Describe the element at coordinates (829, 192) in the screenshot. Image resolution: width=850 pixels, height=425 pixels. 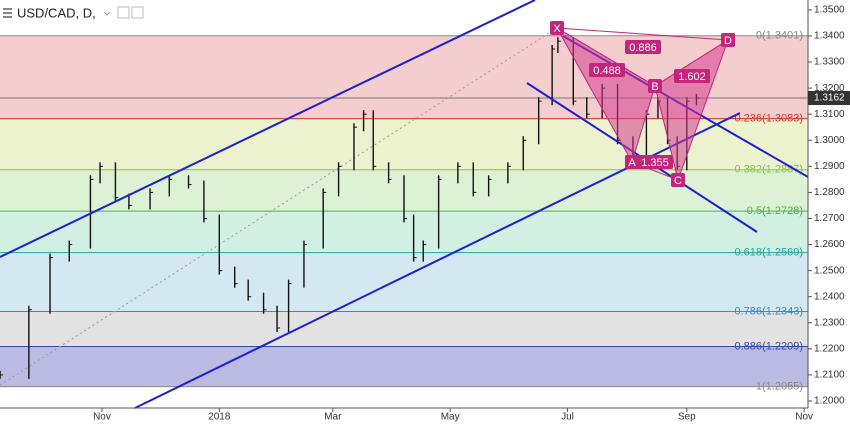
I see `y-tick-label: 1.2800` at that location.